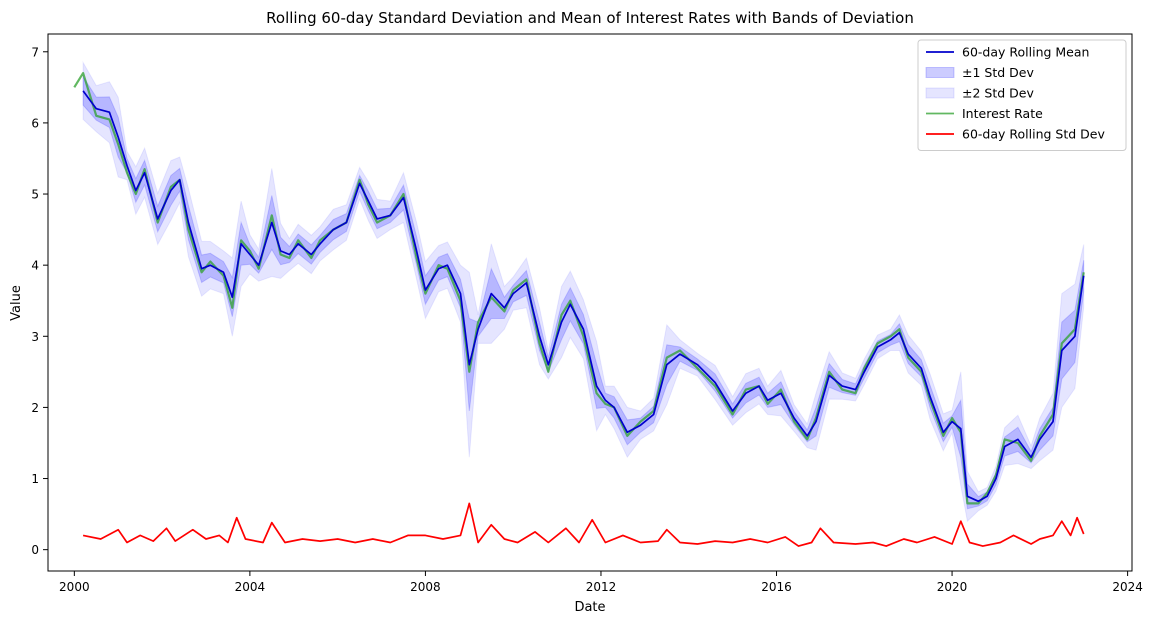 The width and height of the screenshot is (1154, 628). I want to click on legend-label-3: Interest Rate, so click(1002, 113).